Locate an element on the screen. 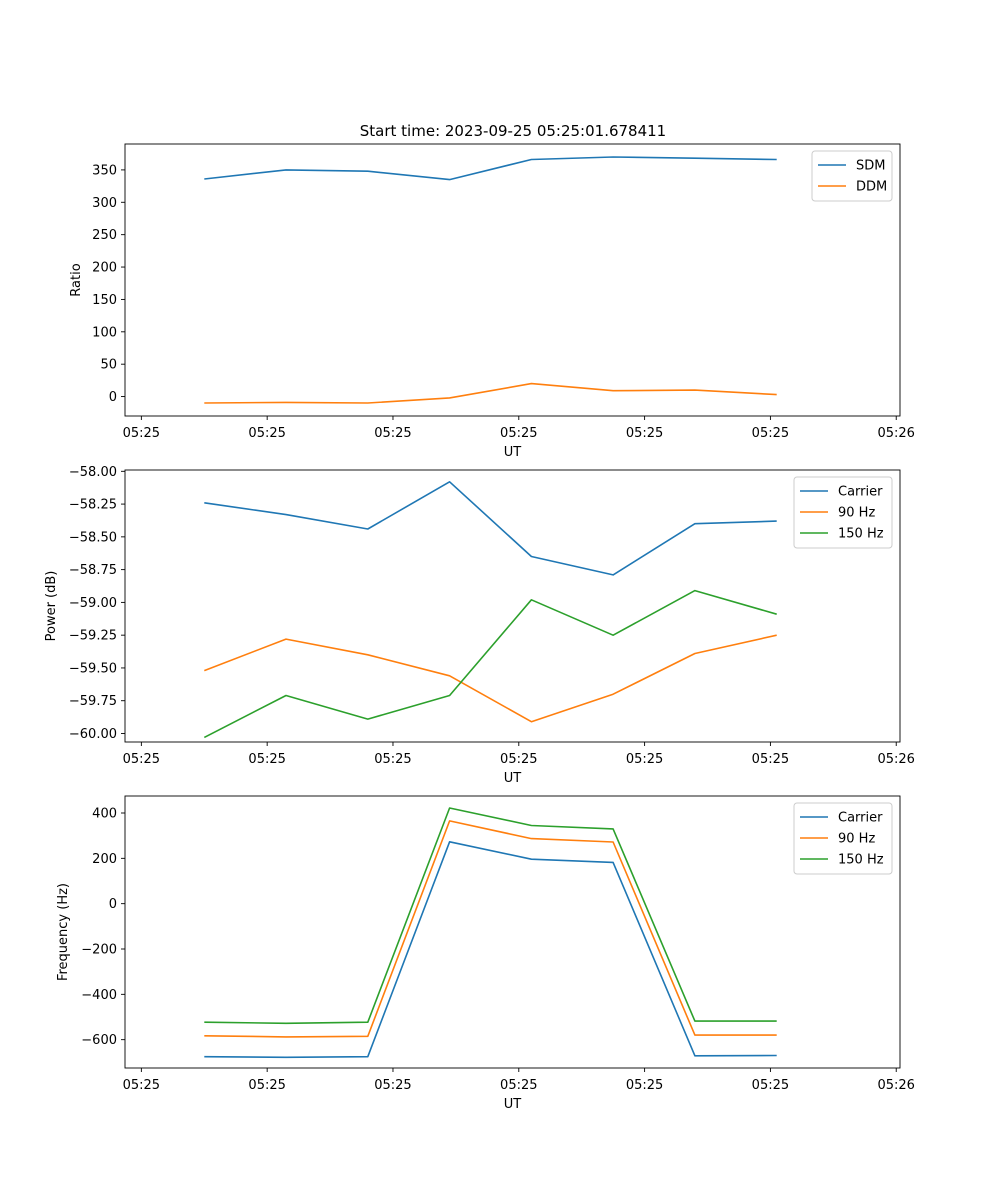 The image size is (1000, 1200). y-tick-label: −59.00 is located at coordinates (93, 603).